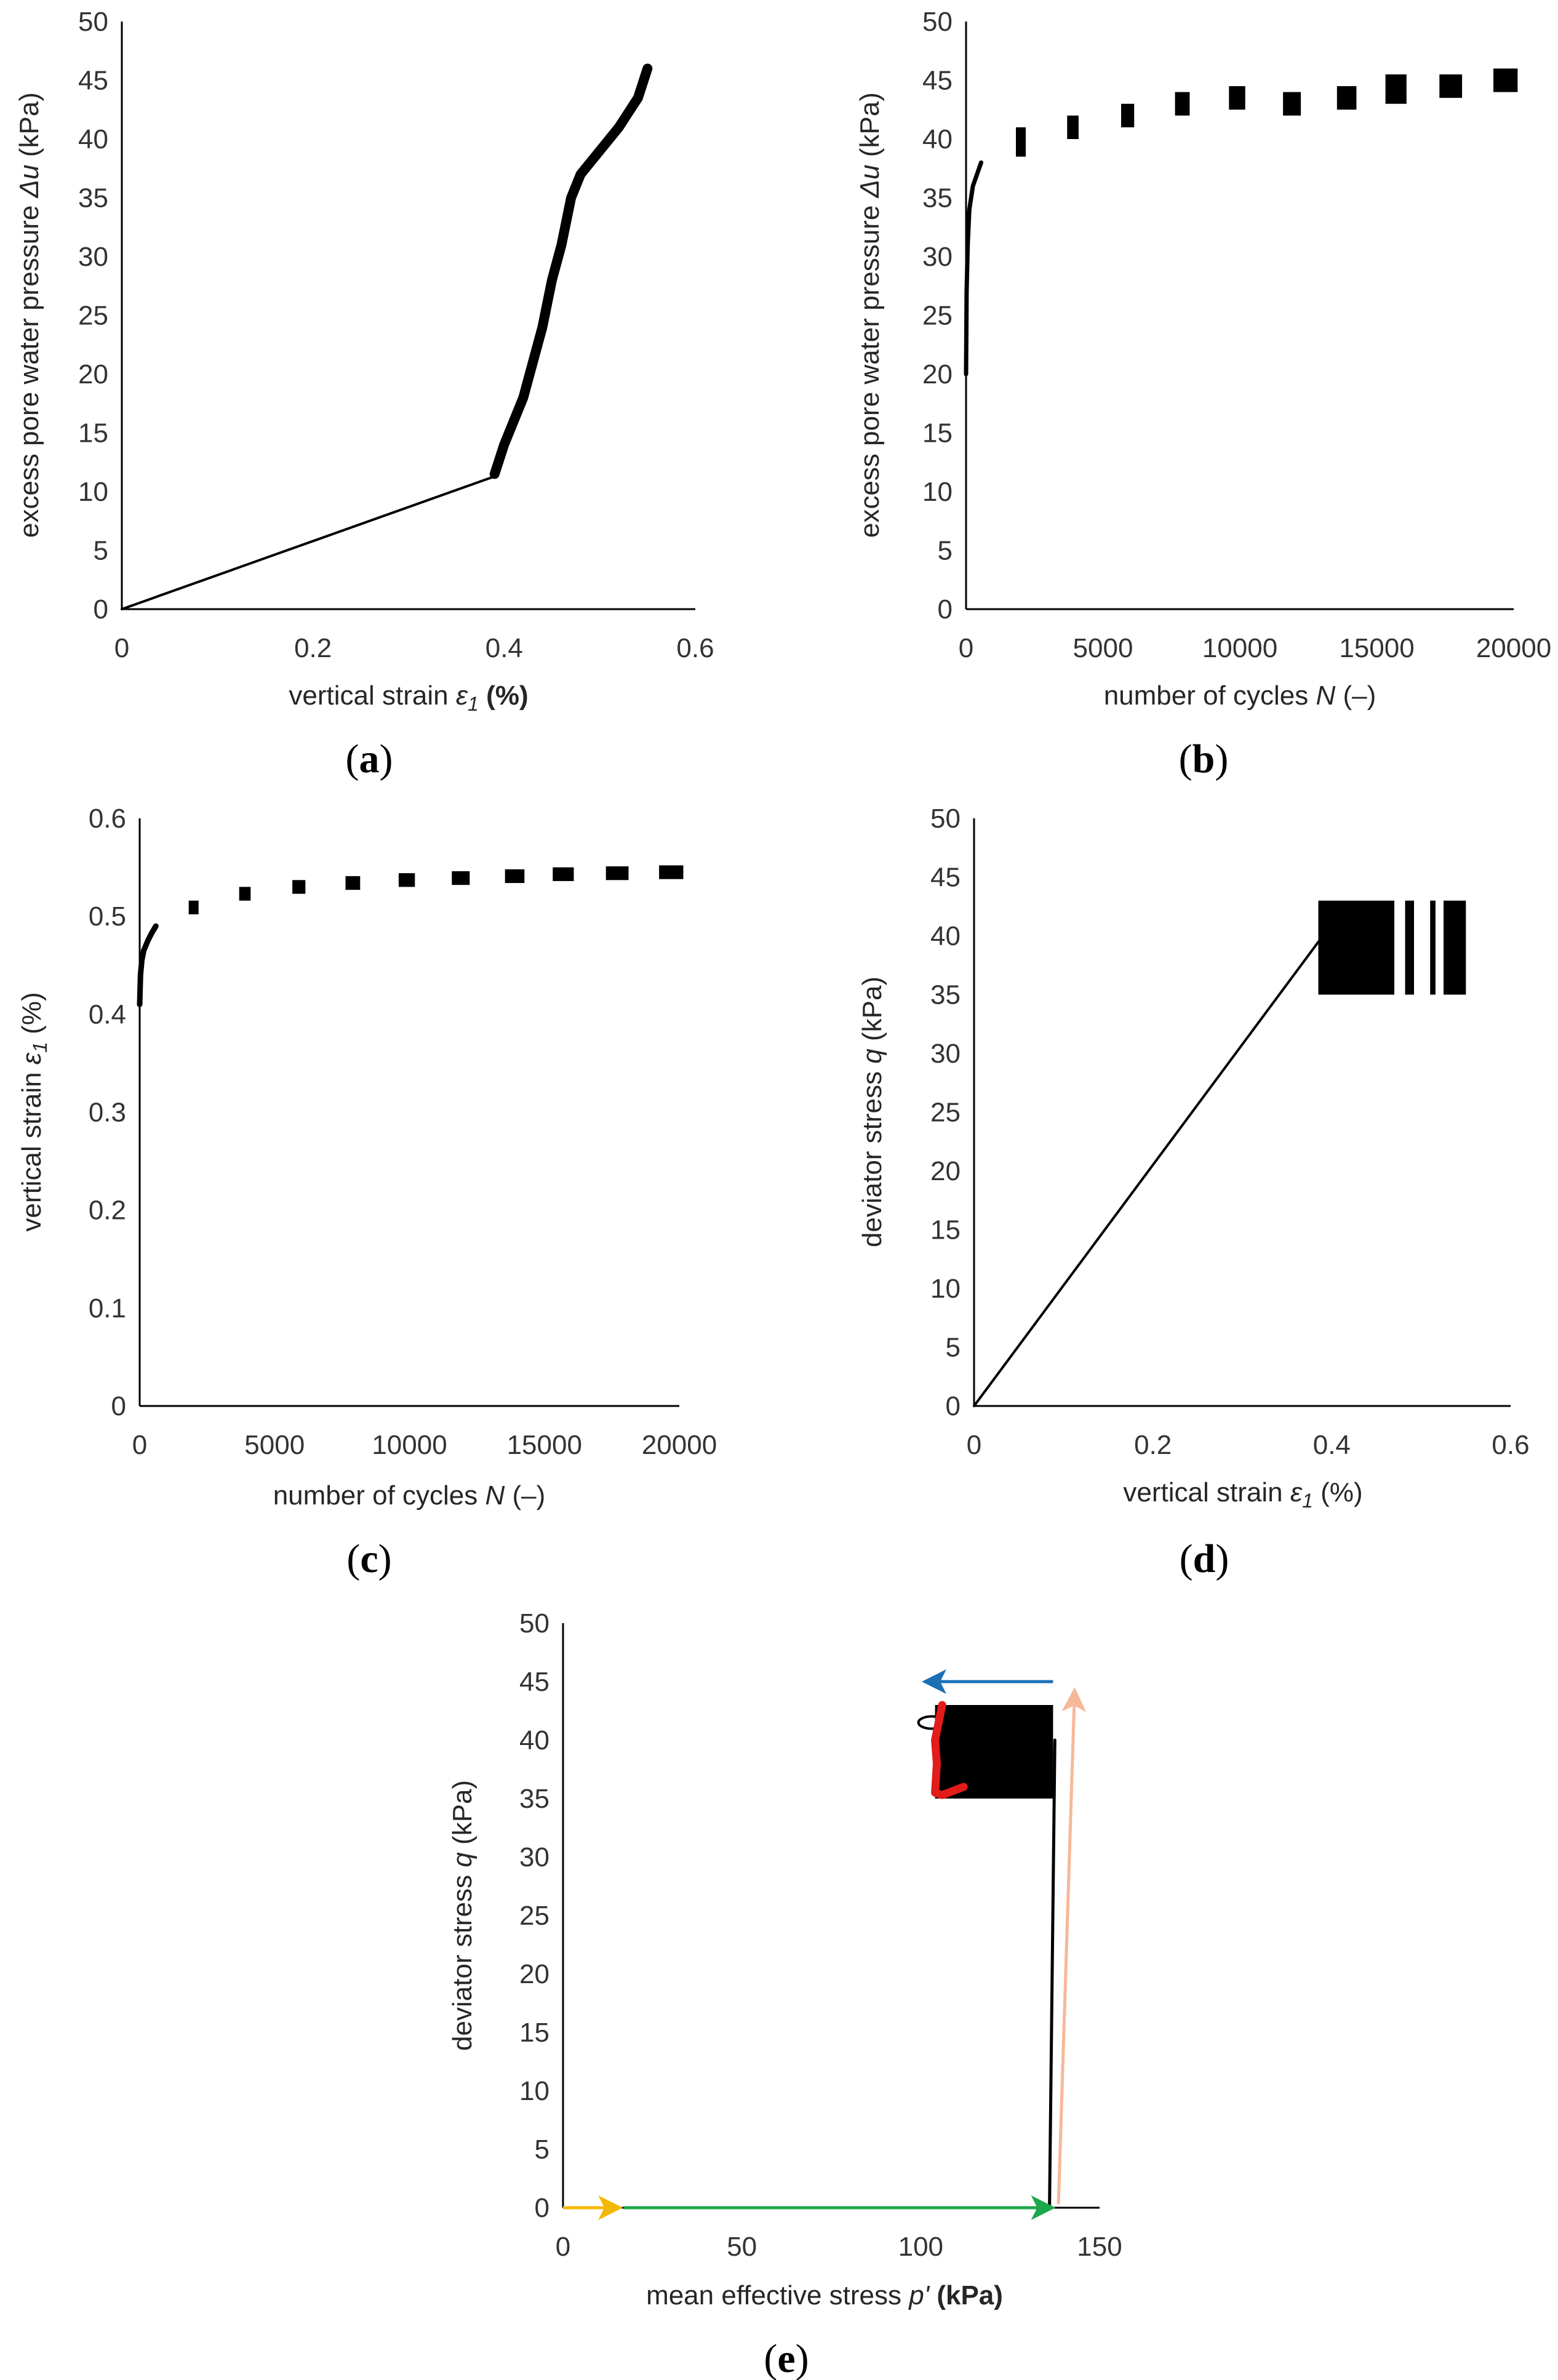 The height and width of the screenshot is (2380, 1558). What do you see at coordinates (504, 648) in the screenshot?
I see `x-tick-label: 0.4` at bounding box center [504, 648].